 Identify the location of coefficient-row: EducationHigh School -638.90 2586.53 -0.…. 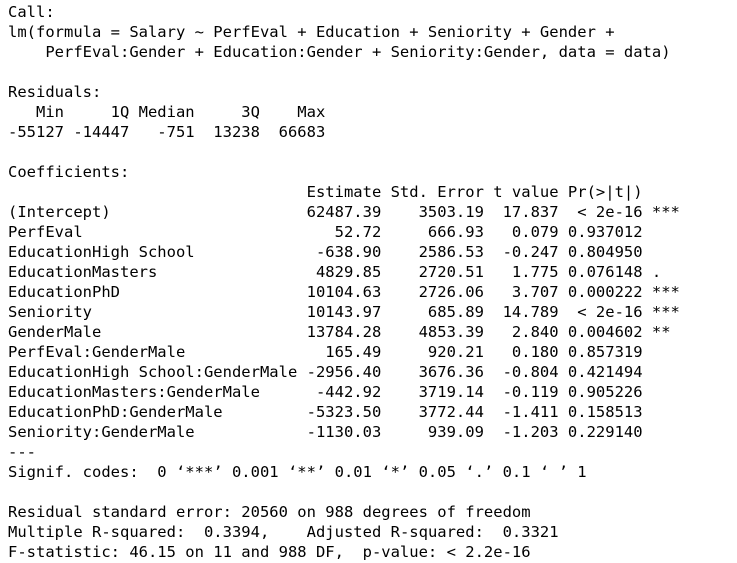
(344, 252).